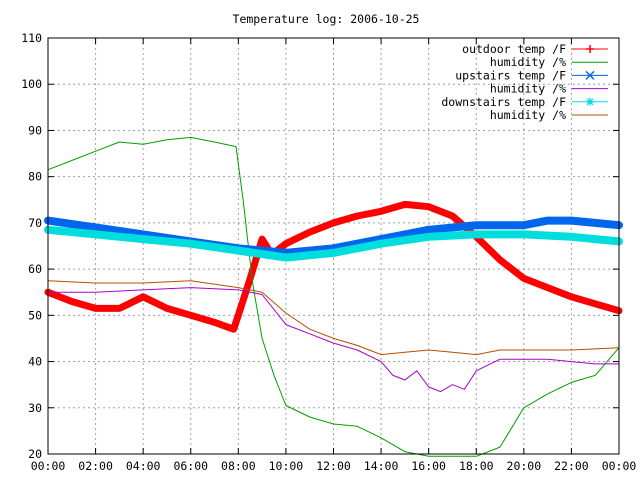  Describe the element at coordinates (333, 466) in the screenshot. I see `x-tick-label: 12:00` at that location.